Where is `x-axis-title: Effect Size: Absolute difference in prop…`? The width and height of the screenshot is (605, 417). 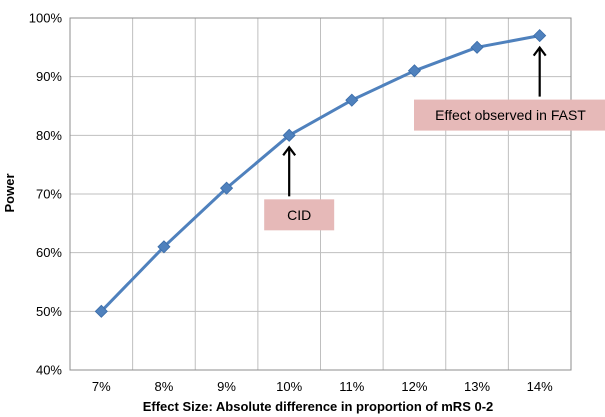 x-axis-title: Effect Size: Absolute difference in prop… is located at coordinates (318, 406).